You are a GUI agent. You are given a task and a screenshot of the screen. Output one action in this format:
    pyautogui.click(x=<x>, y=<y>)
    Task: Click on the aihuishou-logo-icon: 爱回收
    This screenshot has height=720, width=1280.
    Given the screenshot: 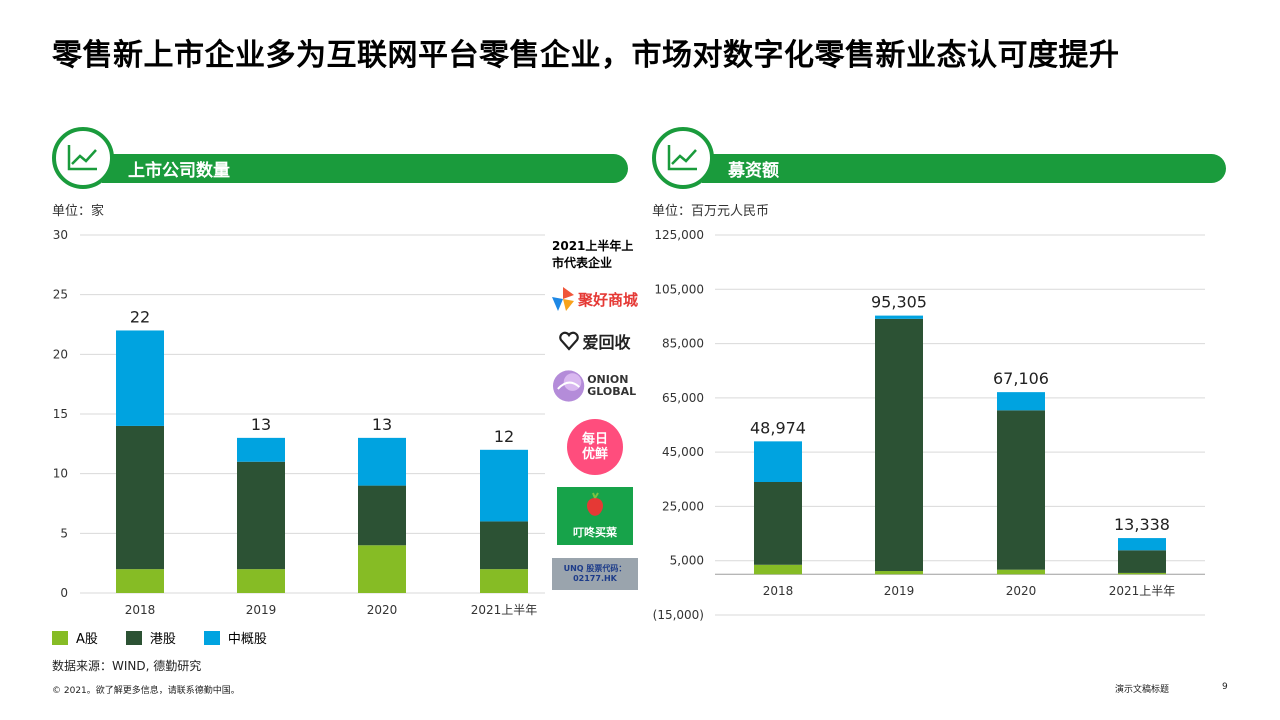 What is the action you would take?
    pyautogui.click(x=595, y=341)
    